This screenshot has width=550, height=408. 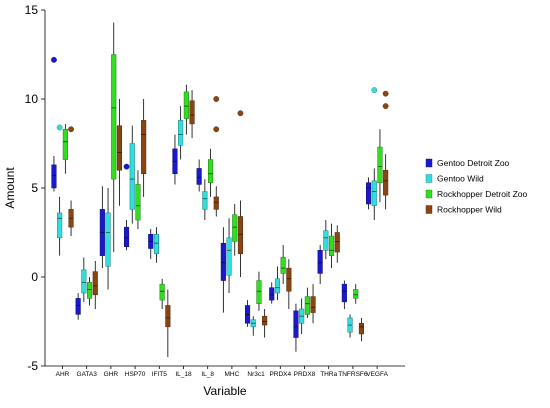 I want to click on x-tick-label: MHC, so click(x=231, y=374).